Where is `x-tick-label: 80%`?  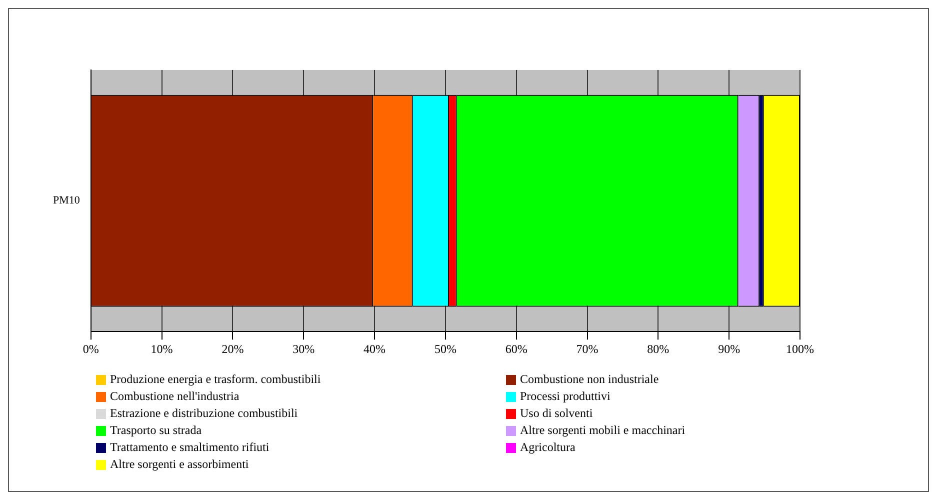 x-tick-label: 80% is located at coordinates (658, 349).